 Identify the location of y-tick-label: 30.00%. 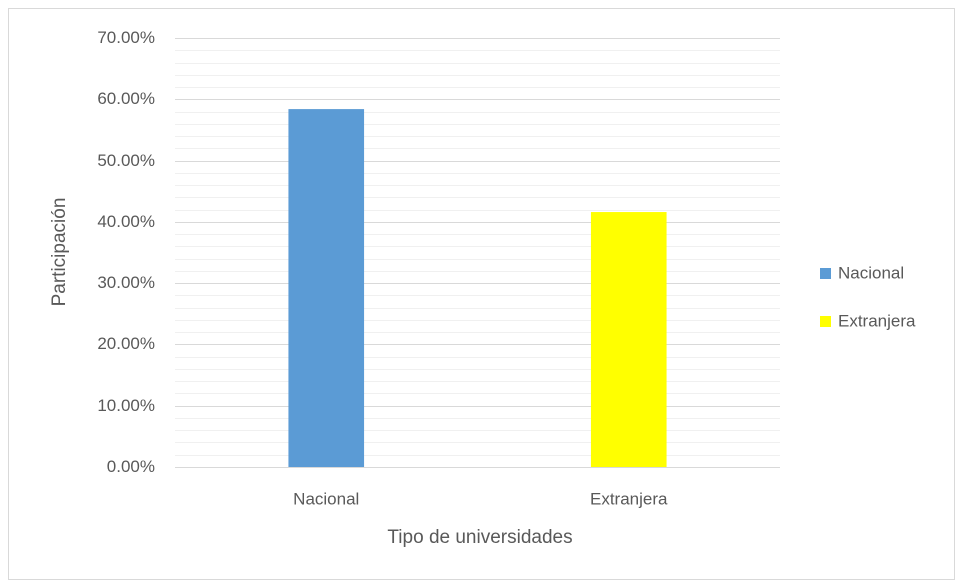
(126, 282).